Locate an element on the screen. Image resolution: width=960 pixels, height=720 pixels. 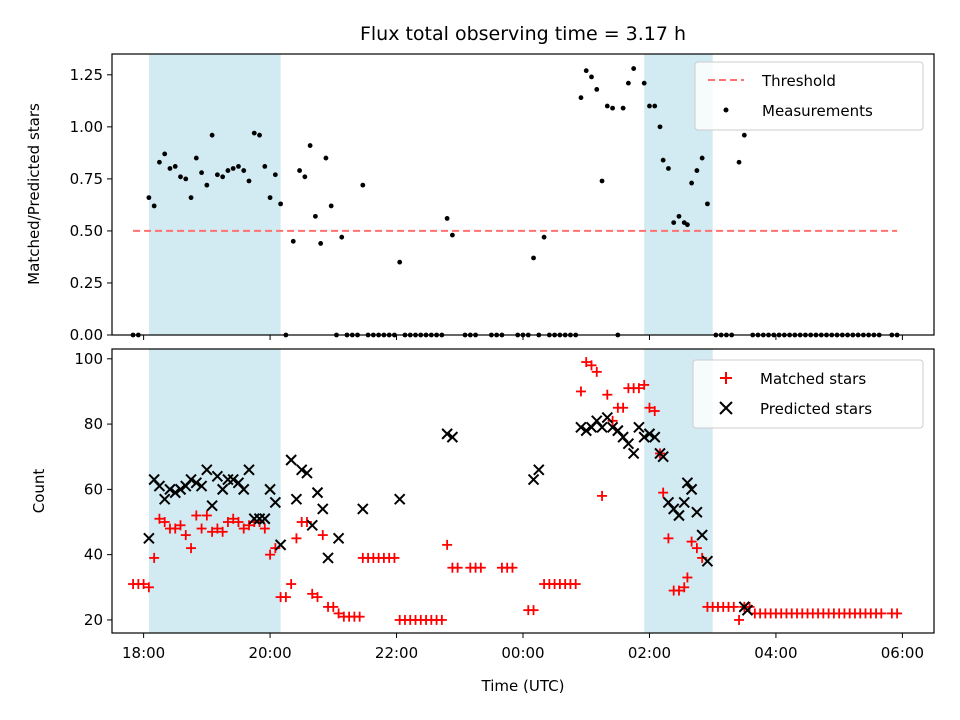
top-y-axis-label: Matched/Predicted stars is located at coordinates (34, 194).